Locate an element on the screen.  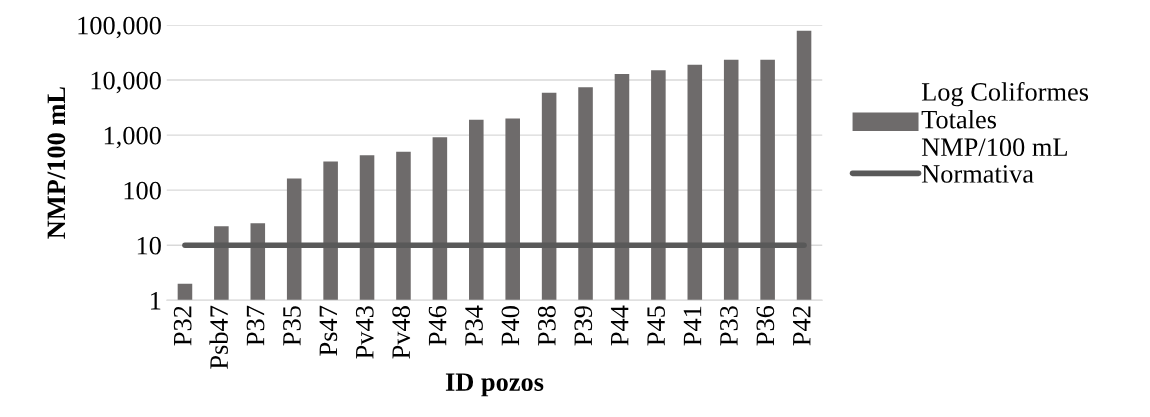
x-tick-label: Psb47 is located at coordinates (218, 337).